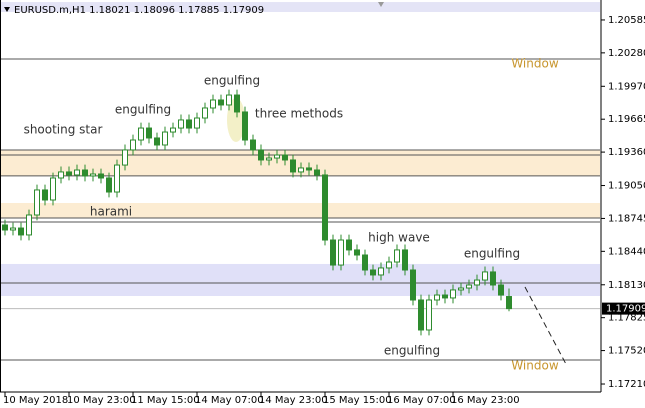 This screenshot has width=645, height=408. I want to click on pattern-highlight, so click(236, 120).